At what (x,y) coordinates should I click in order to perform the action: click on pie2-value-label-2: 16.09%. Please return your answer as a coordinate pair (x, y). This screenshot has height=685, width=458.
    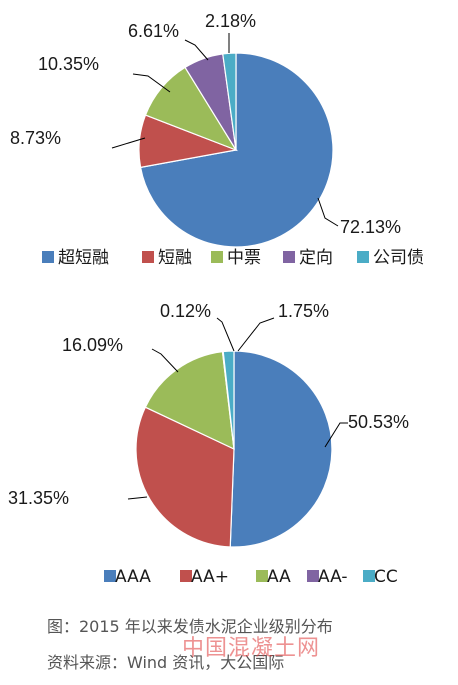
    Looking at the image, I should click on (92, 345).